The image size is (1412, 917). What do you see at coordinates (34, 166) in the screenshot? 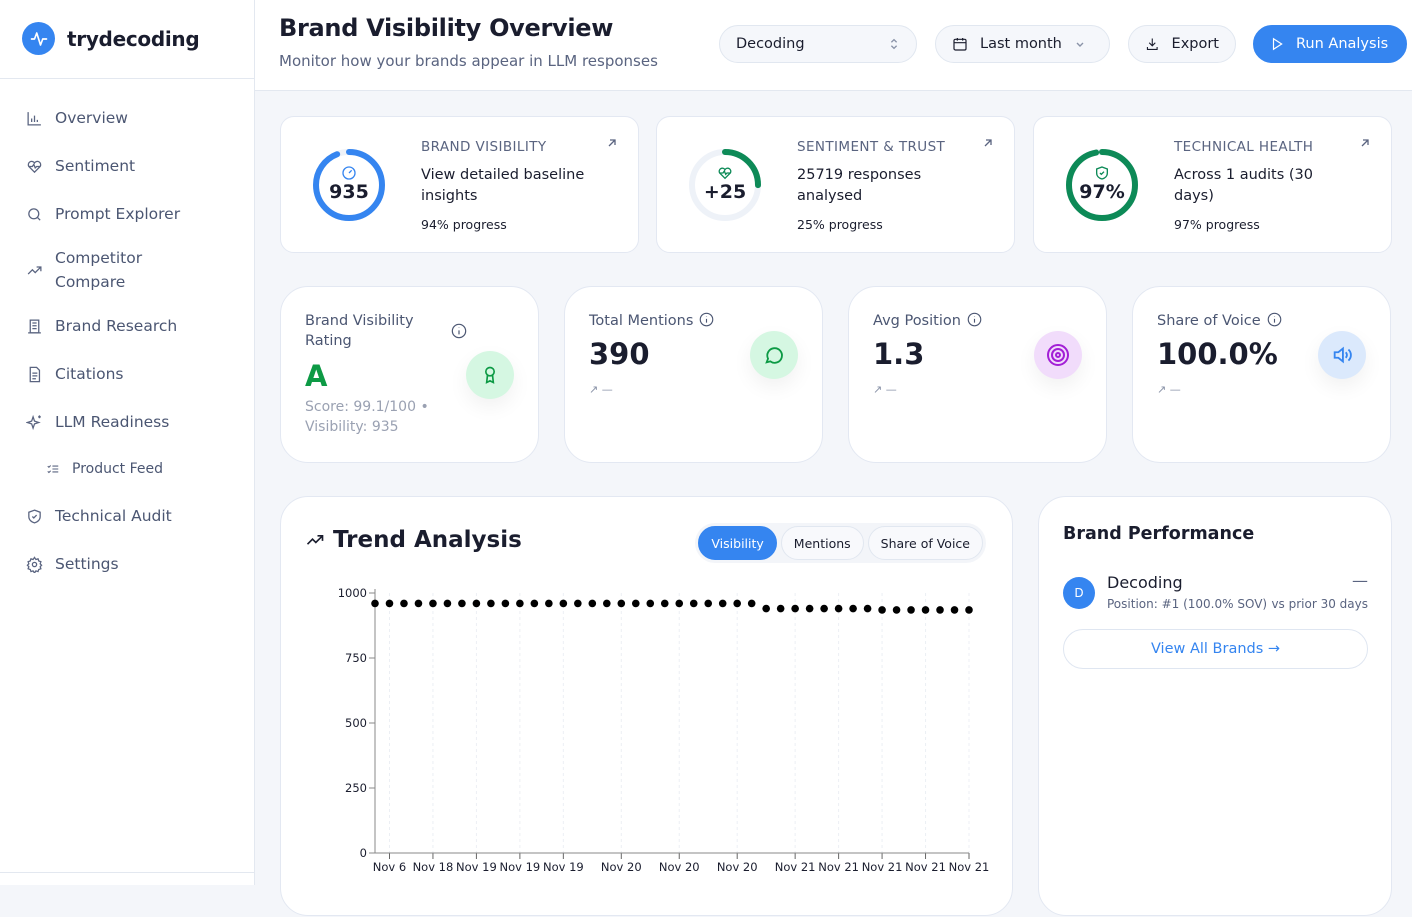
I see `heart-pulse-icon` at bounding box center [34, 166].